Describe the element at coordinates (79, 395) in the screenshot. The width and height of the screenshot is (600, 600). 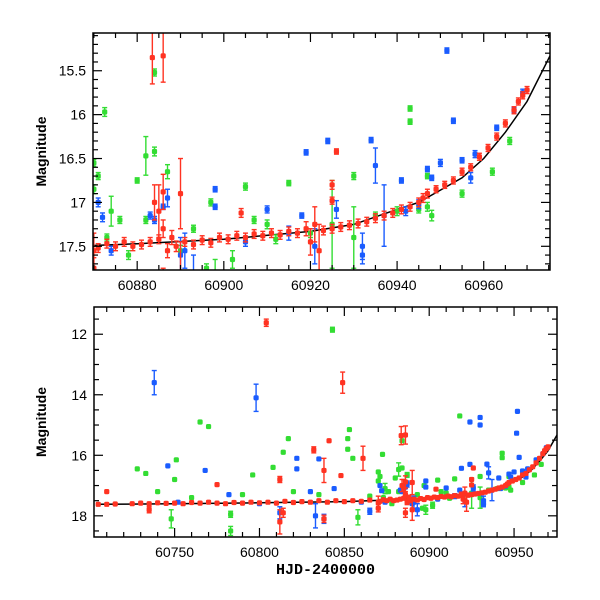
I see `y-tick-label: 14` at that location.